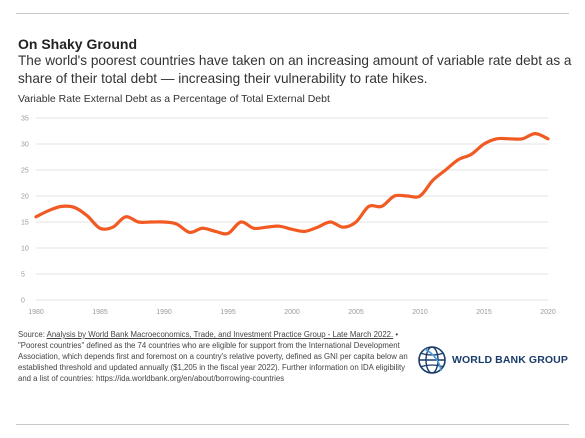  Describe the element at coordinates (356, 312) in the screenshot. I see `x-tick-label: 2005` at that location.